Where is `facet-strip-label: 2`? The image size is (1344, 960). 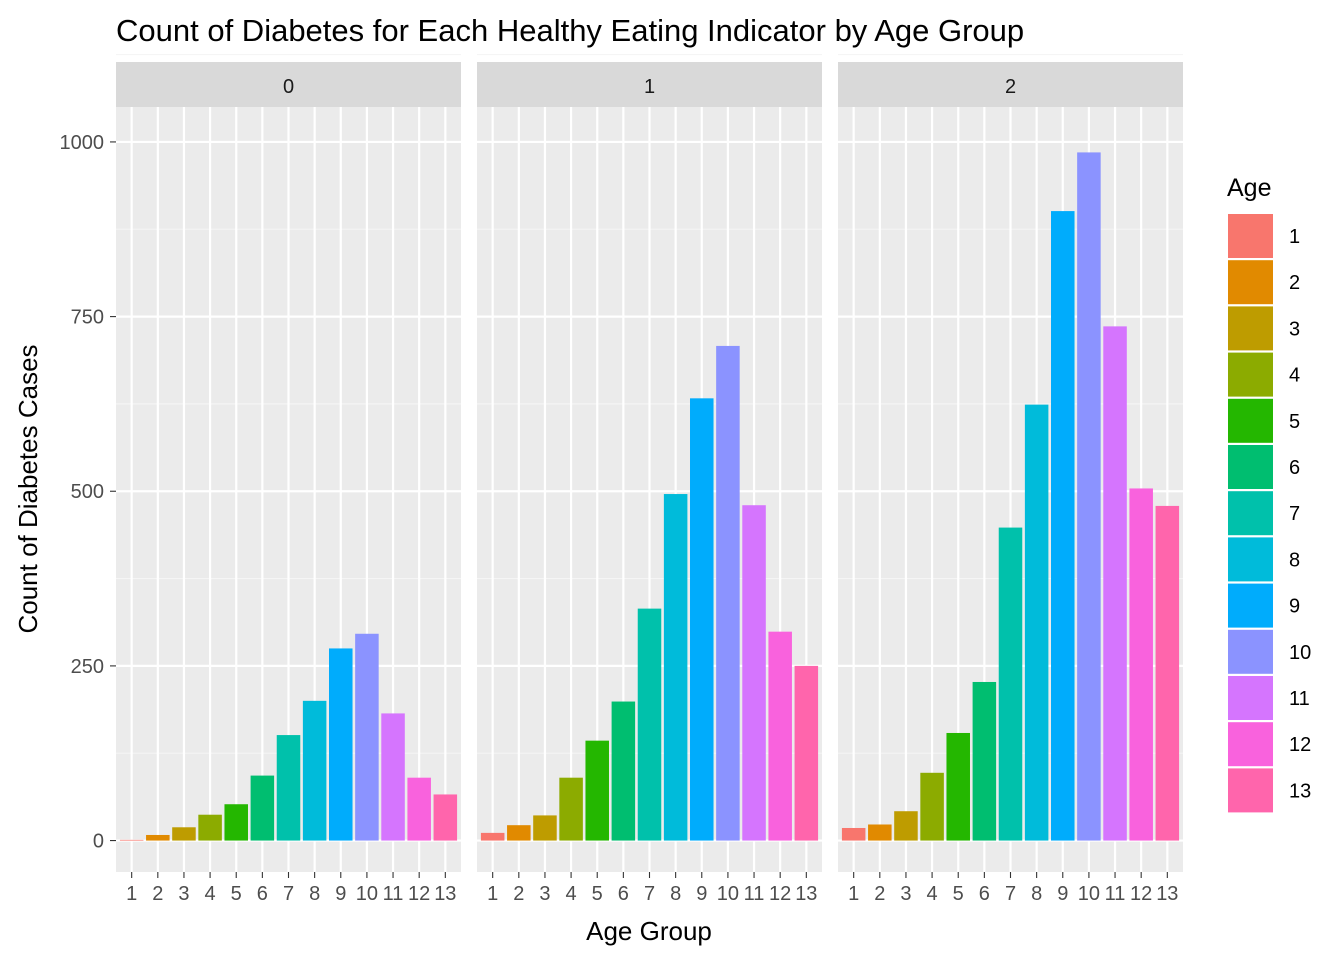
facet-strip-label: 2 is located at coordinates (1010, 87).